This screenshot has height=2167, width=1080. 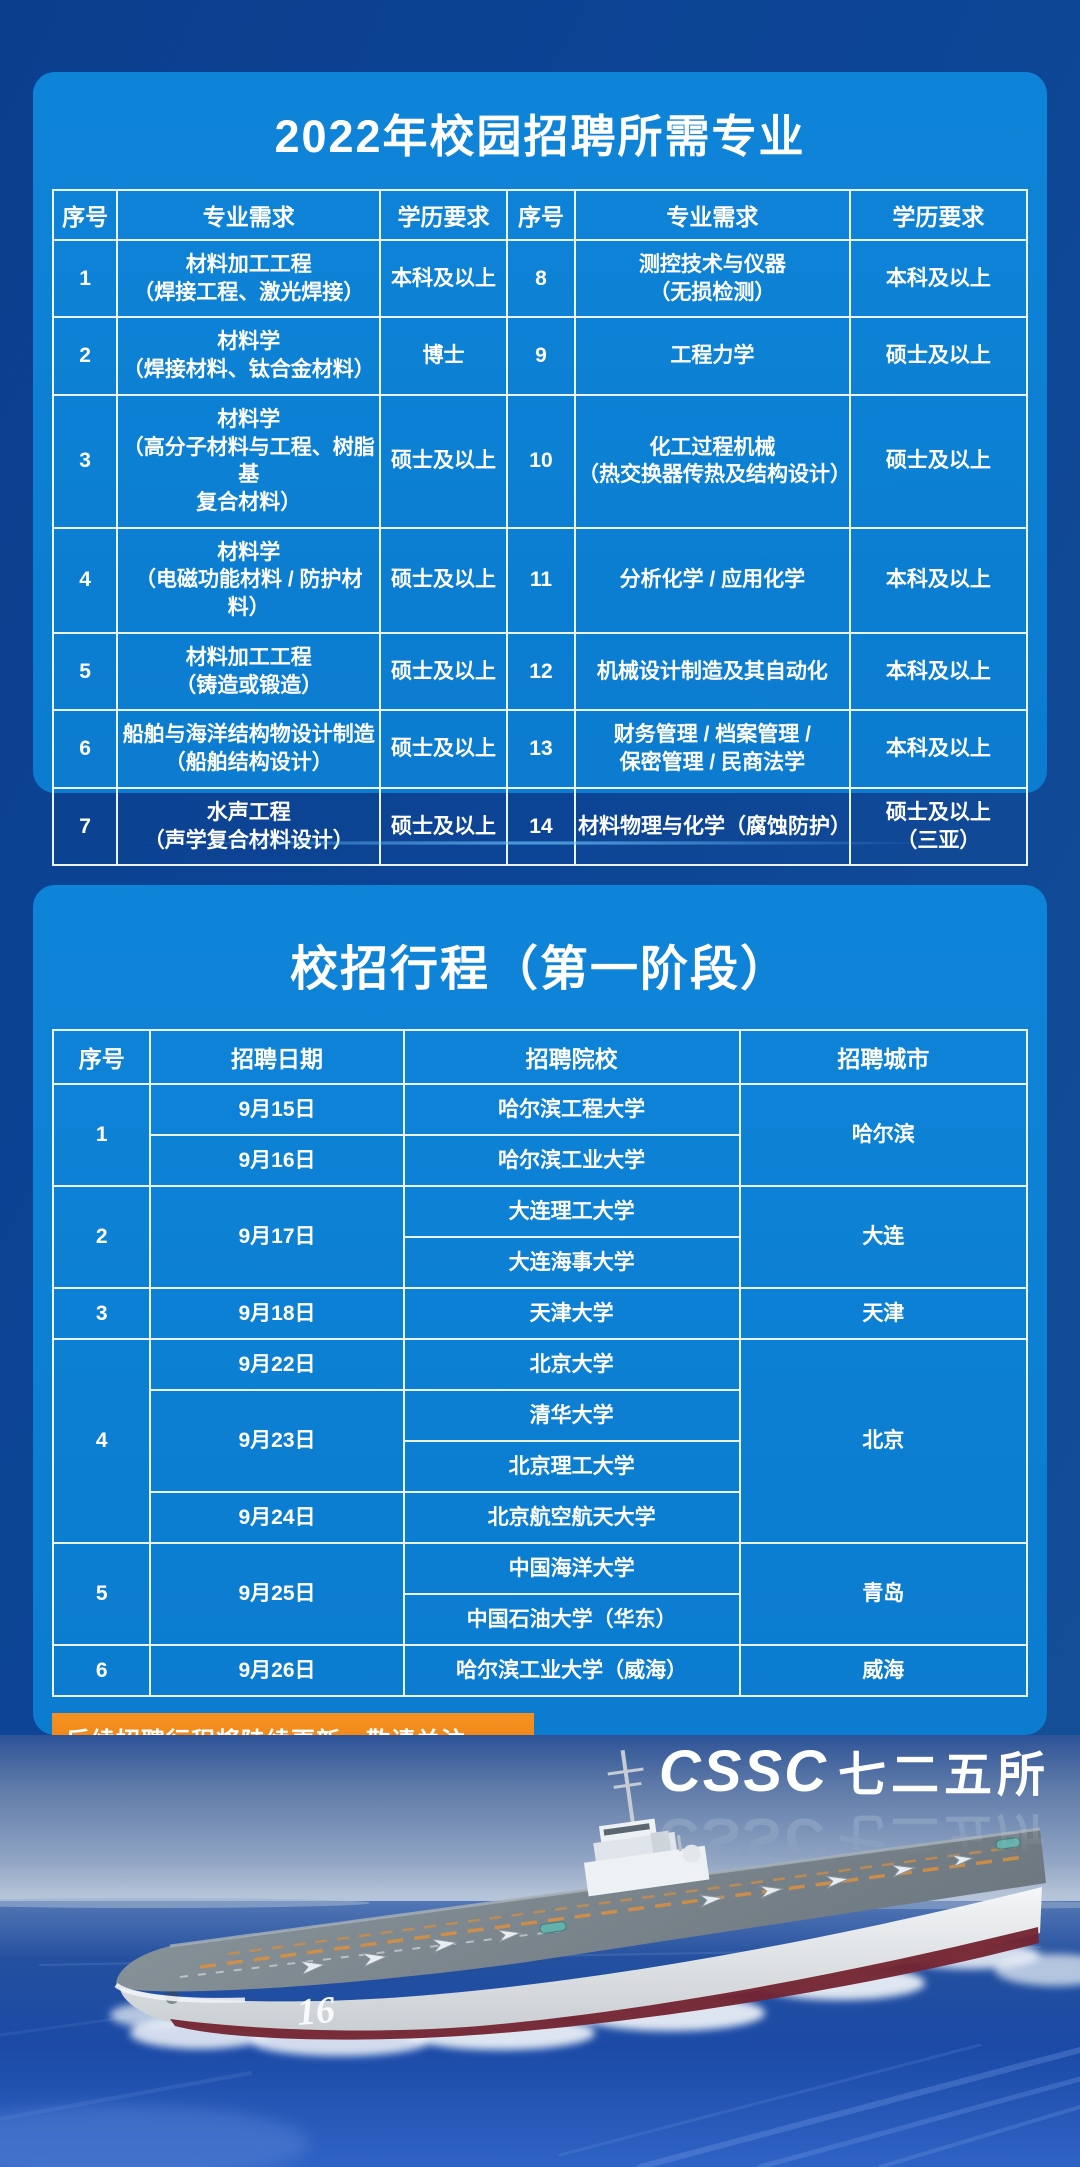 What do you see at coordinates (316, 2011) in the screenshot?
I see `hull-number: 16` at bounding box center [316, 2011].